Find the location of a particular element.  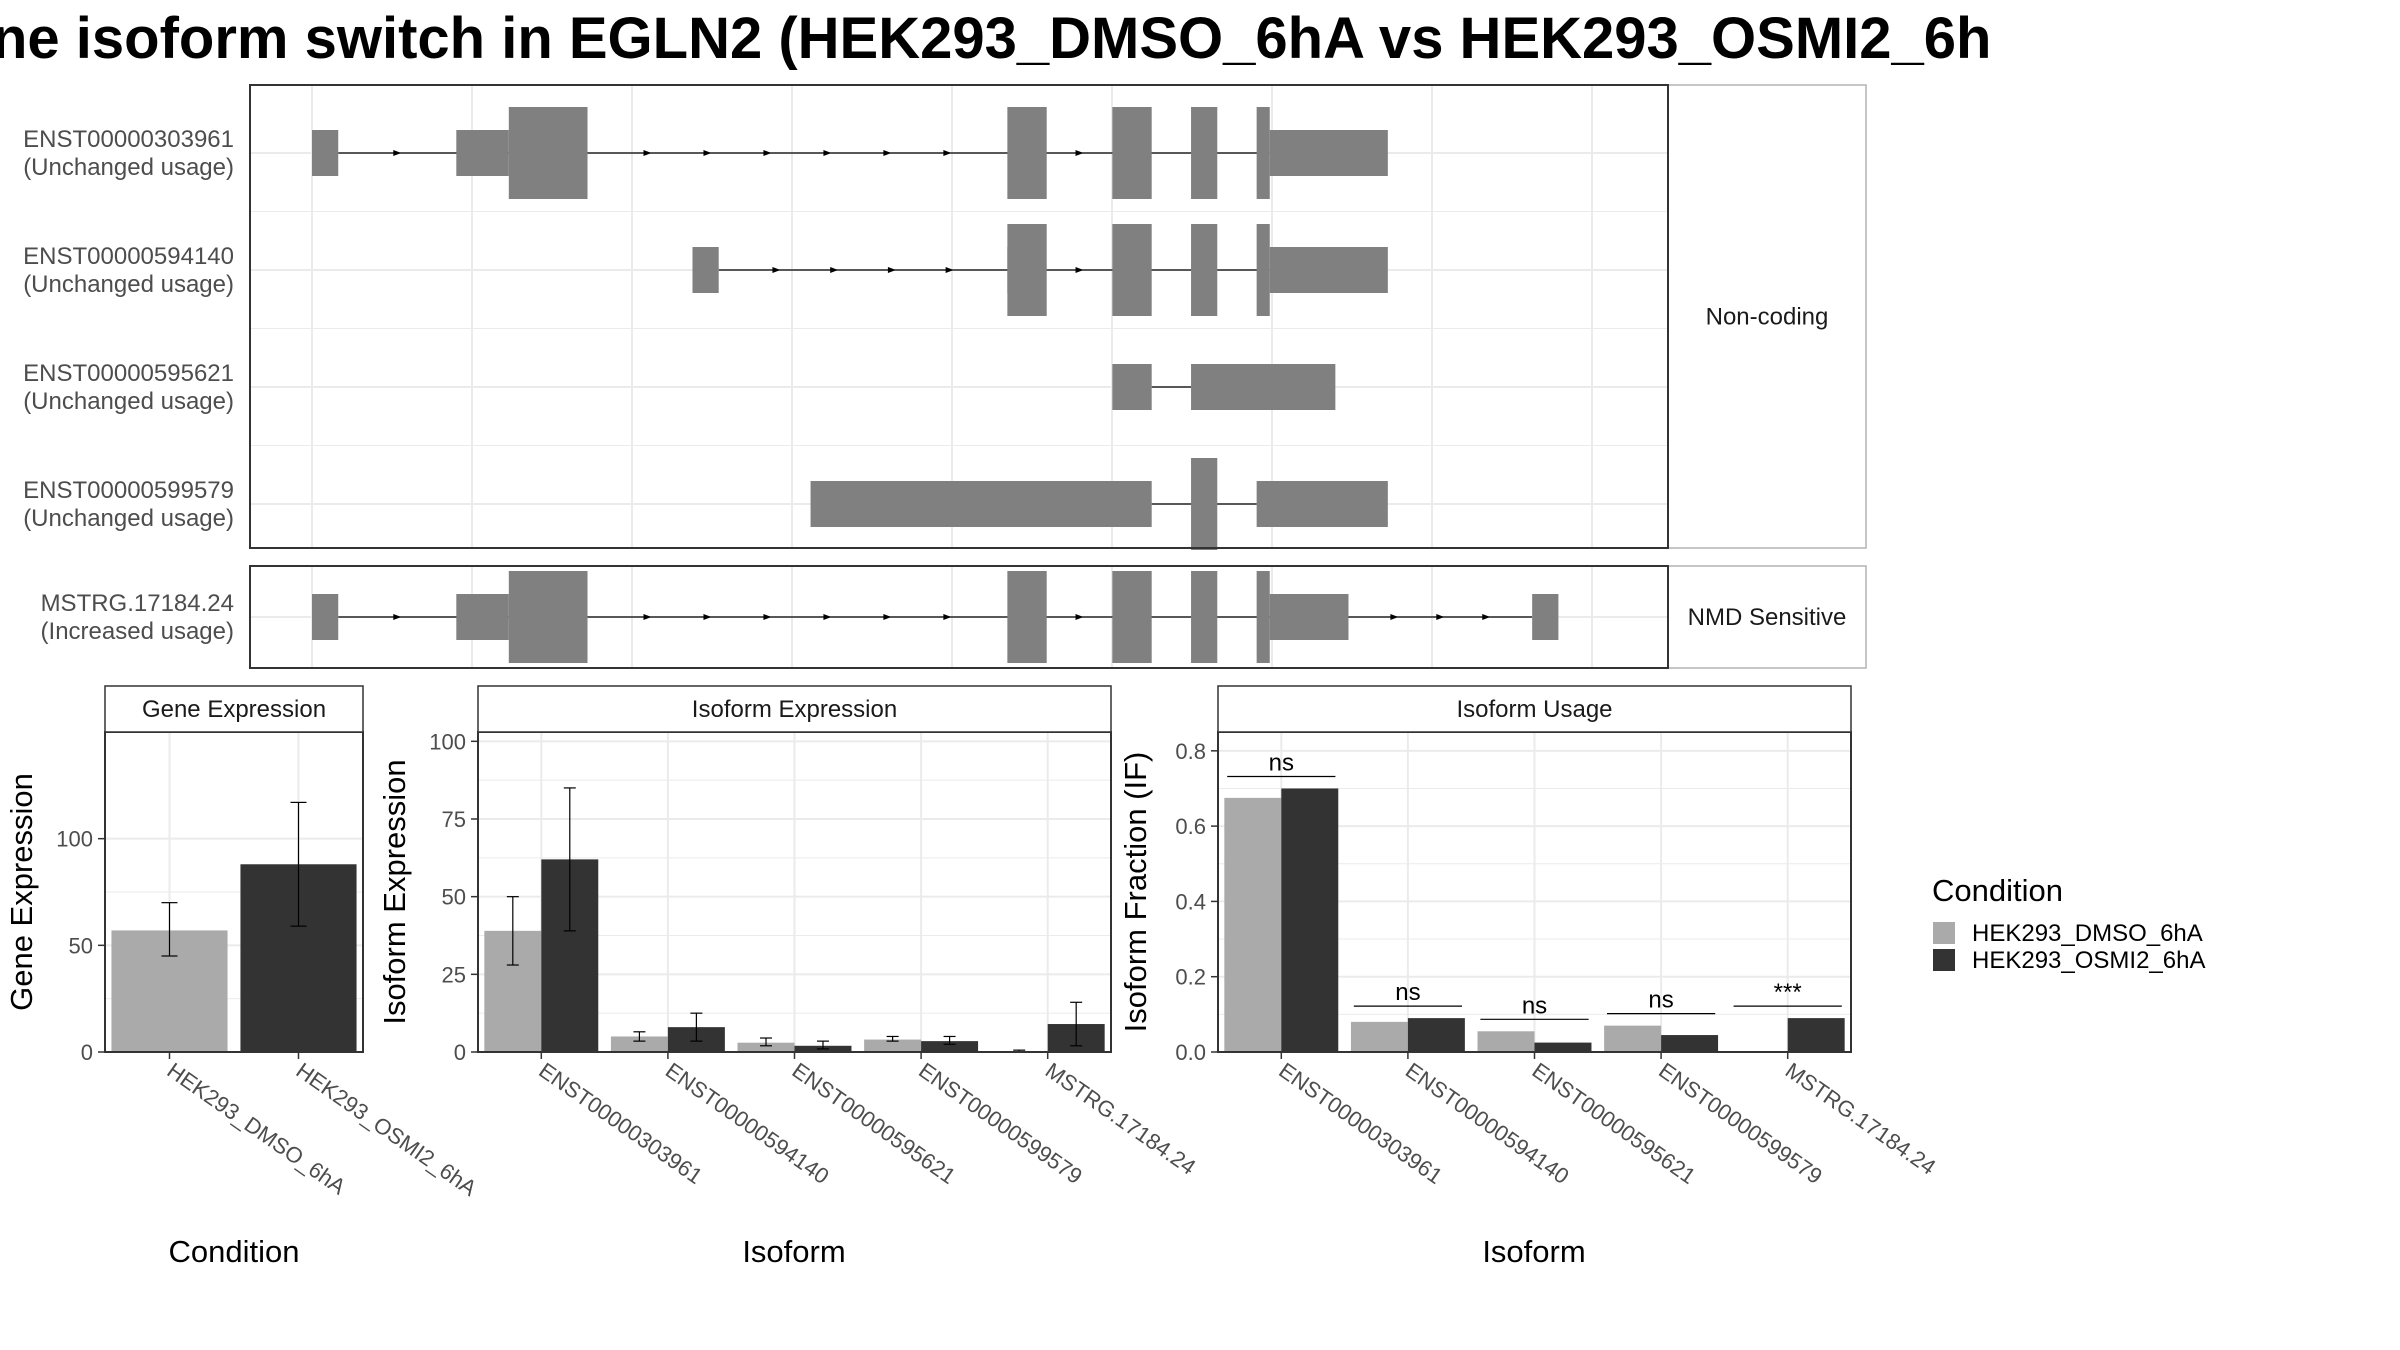

y-tick-label: 0.0 is located at coordinates (1190, 1052).